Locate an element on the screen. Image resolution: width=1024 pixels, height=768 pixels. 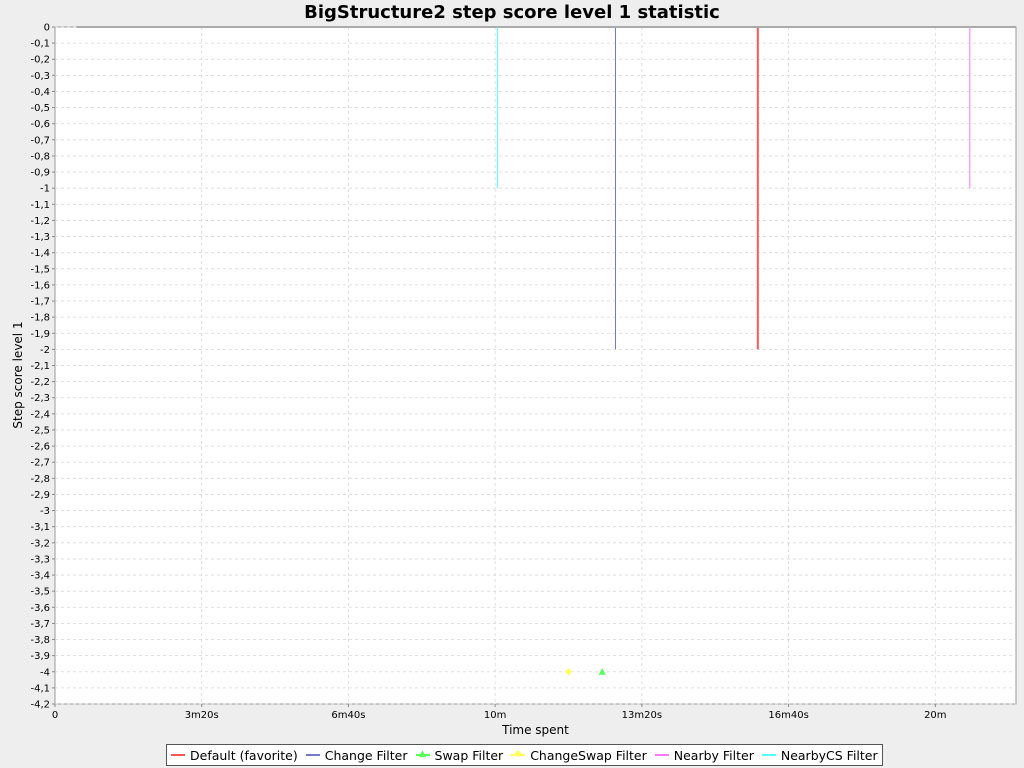
legend-item: NearbyCS Filter is located at coordinates (819, 755).